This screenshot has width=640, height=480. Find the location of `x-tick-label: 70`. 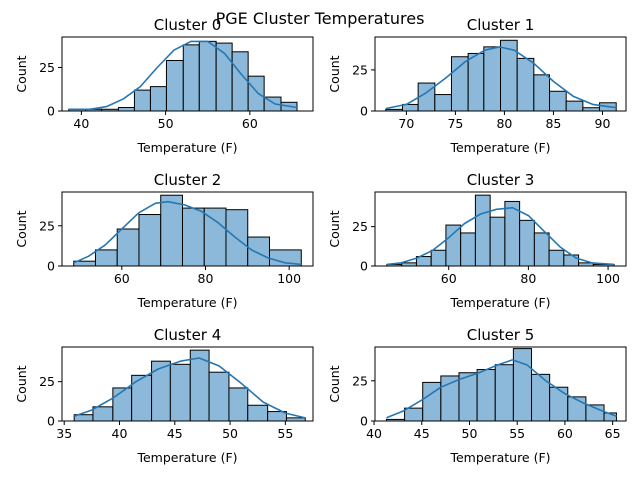

x-tick-label: 70 is located at coordinates (406, 123).